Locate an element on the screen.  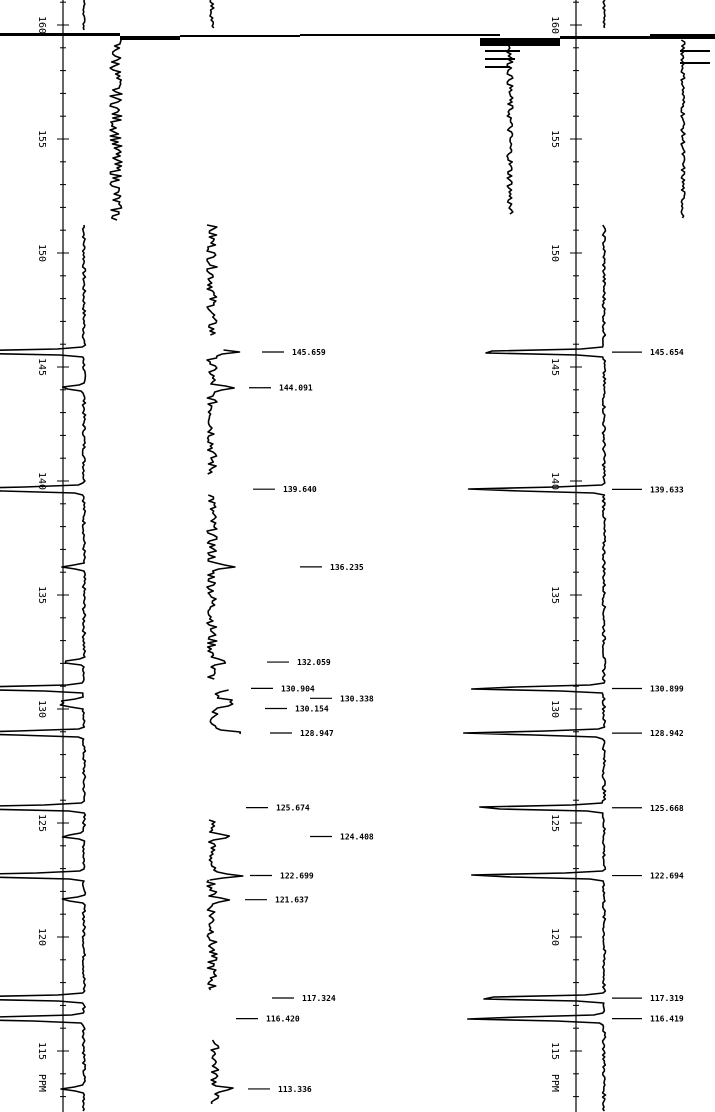
a-tick-label: 135 is located at coordinates (41, 595).